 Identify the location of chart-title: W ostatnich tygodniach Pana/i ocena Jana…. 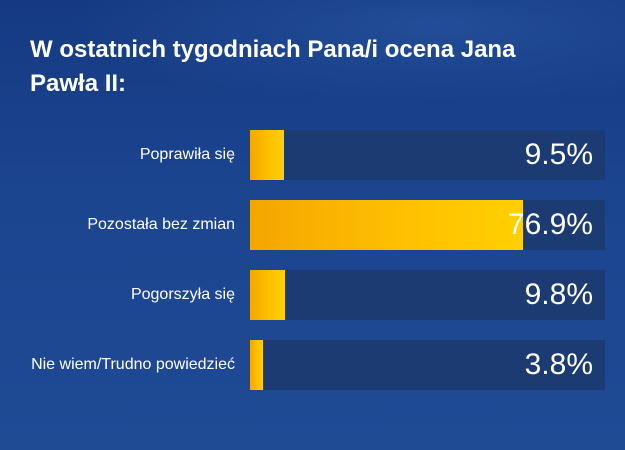
(273, 66).